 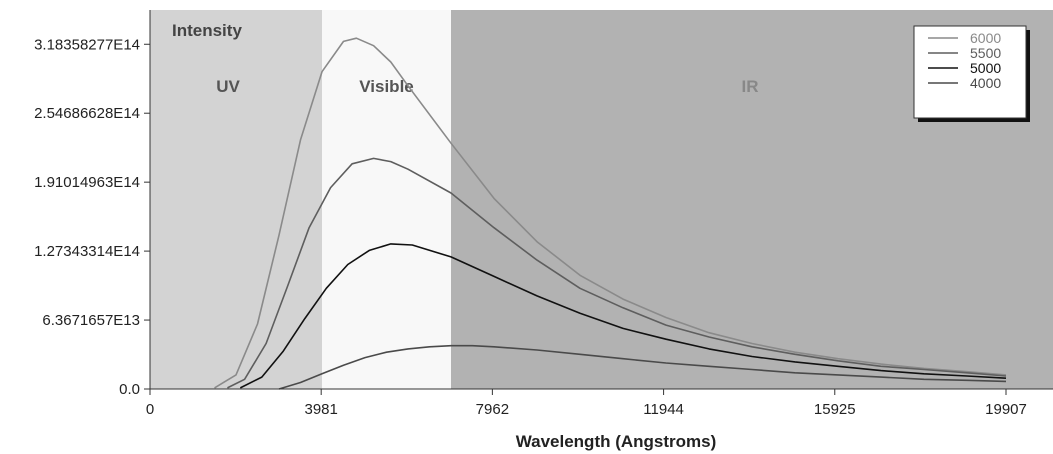 What do you see at coordinates (985, 38) in the screenshot?
I see `legend-label-6000: 6000` at bounding box center [985, 38].